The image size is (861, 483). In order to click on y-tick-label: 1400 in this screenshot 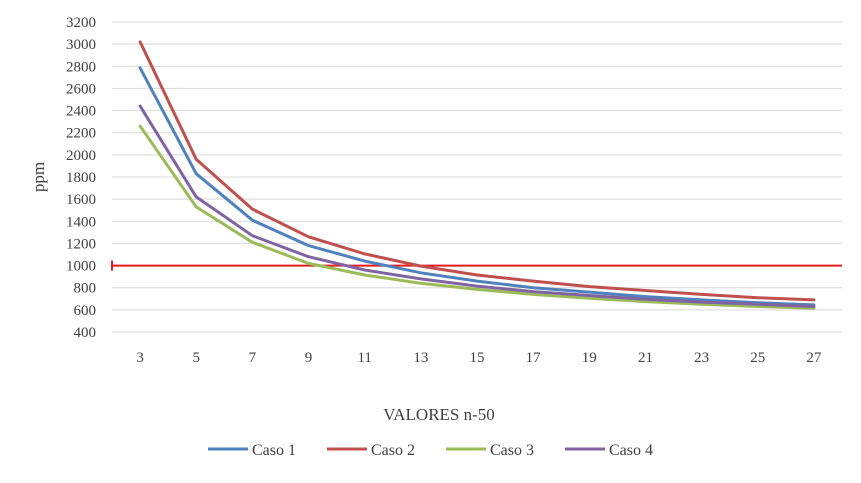, I will do `click(81, 222)`.